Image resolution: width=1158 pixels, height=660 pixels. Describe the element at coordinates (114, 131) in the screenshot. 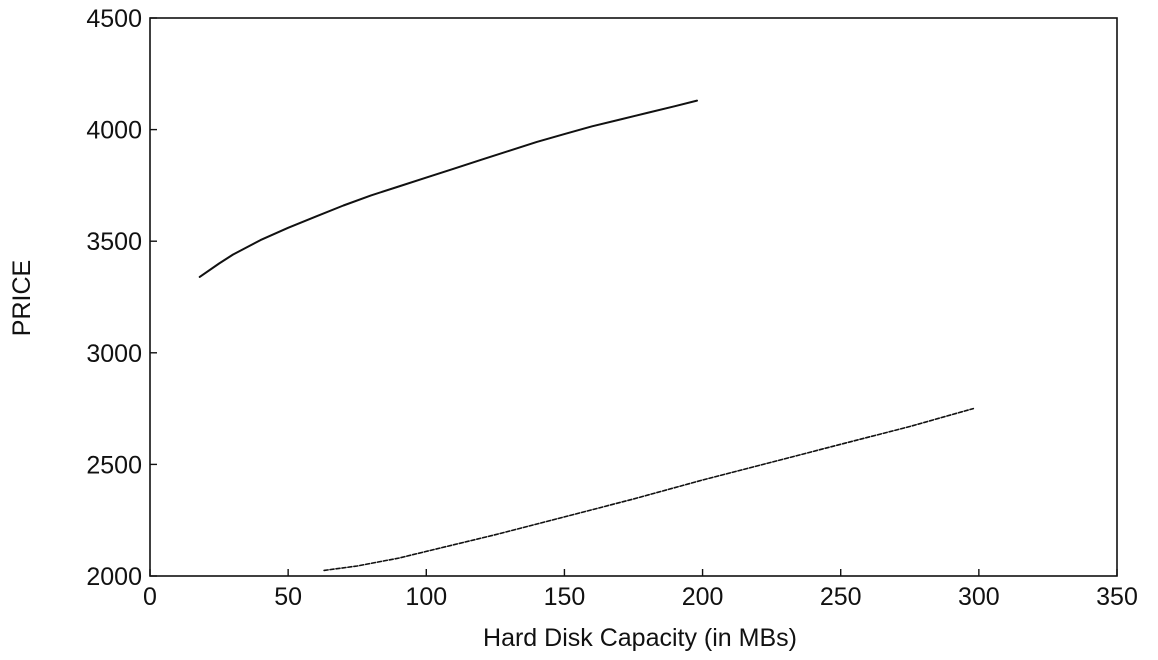

I see `y-tick-label: 4000` at that location.